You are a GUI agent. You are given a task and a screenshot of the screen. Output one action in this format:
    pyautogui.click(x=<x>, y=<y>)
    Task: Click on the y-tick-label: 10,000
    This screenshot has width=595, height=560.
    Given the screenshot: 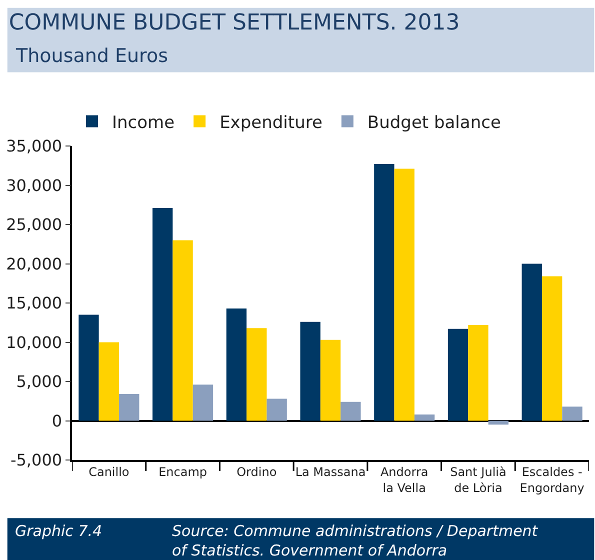 What is the action you would take?
    pyautogui.click(x=34, y=342)
    